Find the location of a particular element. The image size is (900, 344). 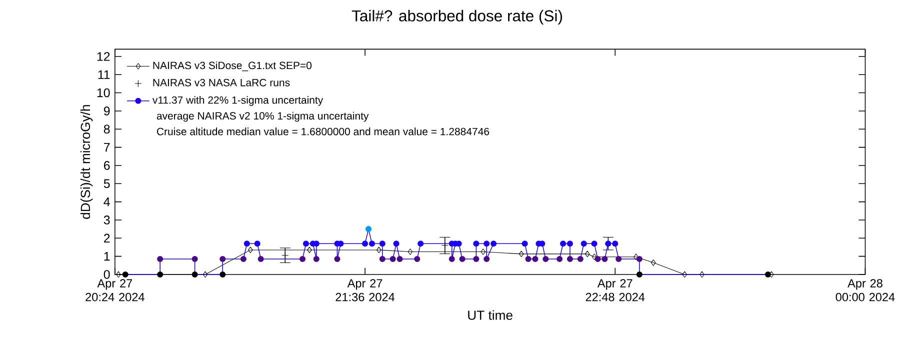

y-tick-label: 0 is located at coordinates (107, 274).